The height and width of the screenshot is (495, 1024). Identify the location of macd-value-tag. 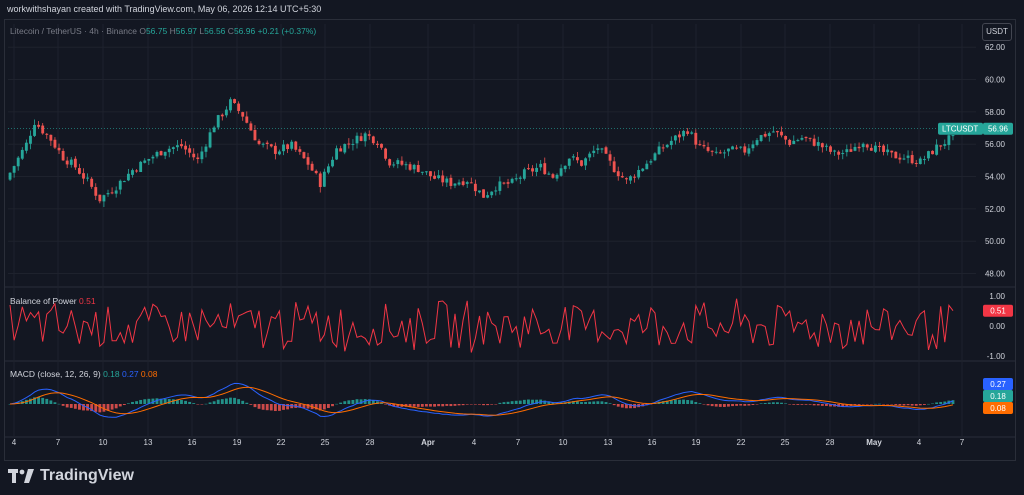
(998, 408).